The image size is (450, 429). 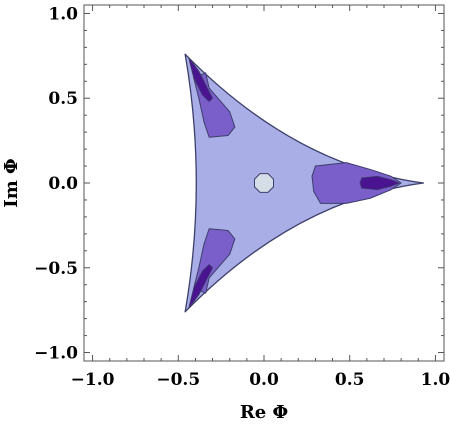 What do you see at coordinates (93, 380) in the screenshot?
I see `x-tick-label: −1.0` at bounding box center [93, 380].